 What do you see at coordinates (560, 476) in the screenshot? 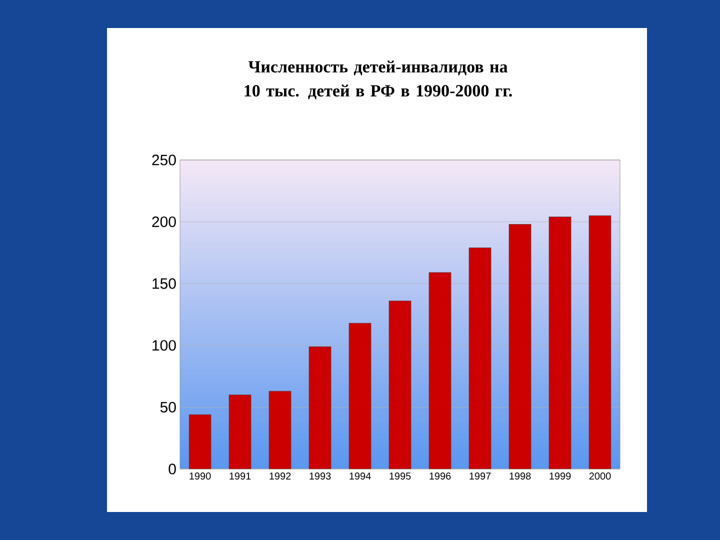
I see `x-tick-label: 1999` at bounding box center [560, 476].